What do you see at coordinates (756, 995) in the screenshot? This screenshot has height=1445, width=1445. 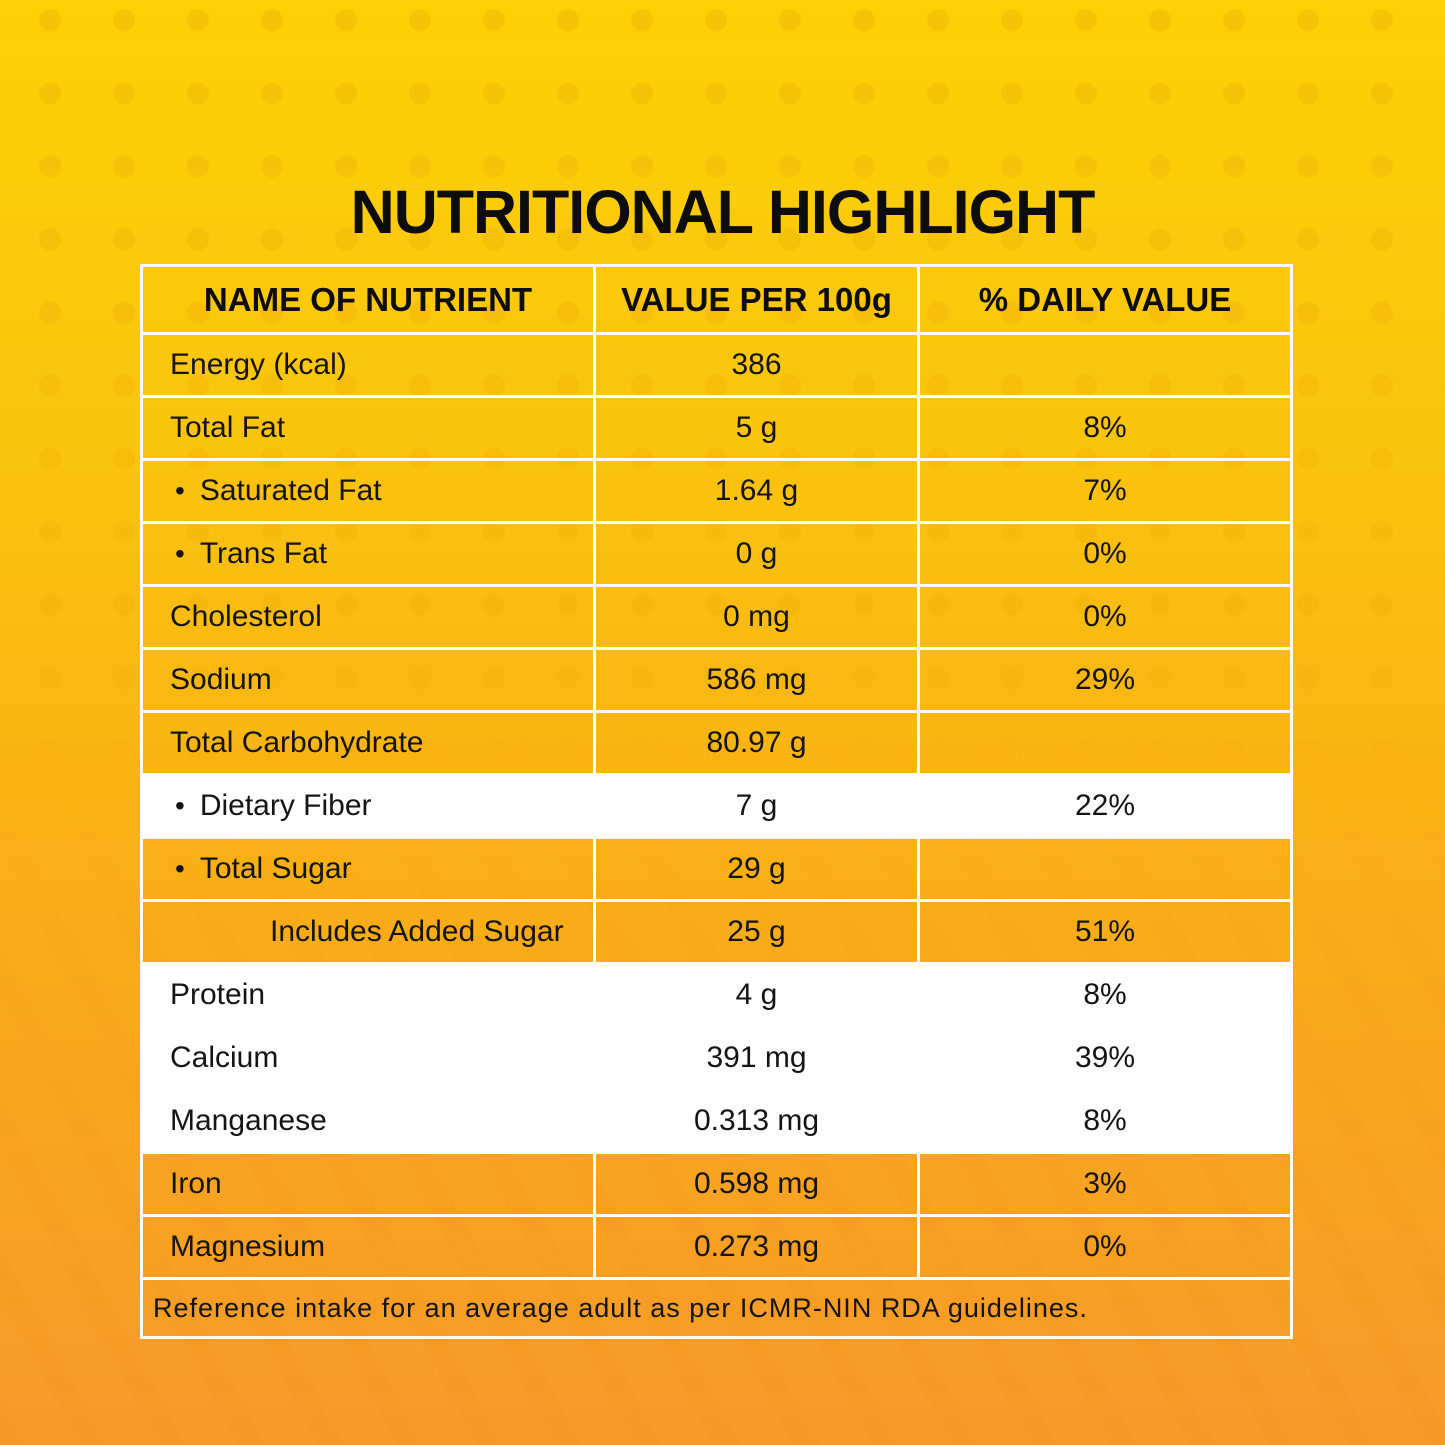 I see `nutrient-value-cell: 4 g` at bounding box center [756, 995].